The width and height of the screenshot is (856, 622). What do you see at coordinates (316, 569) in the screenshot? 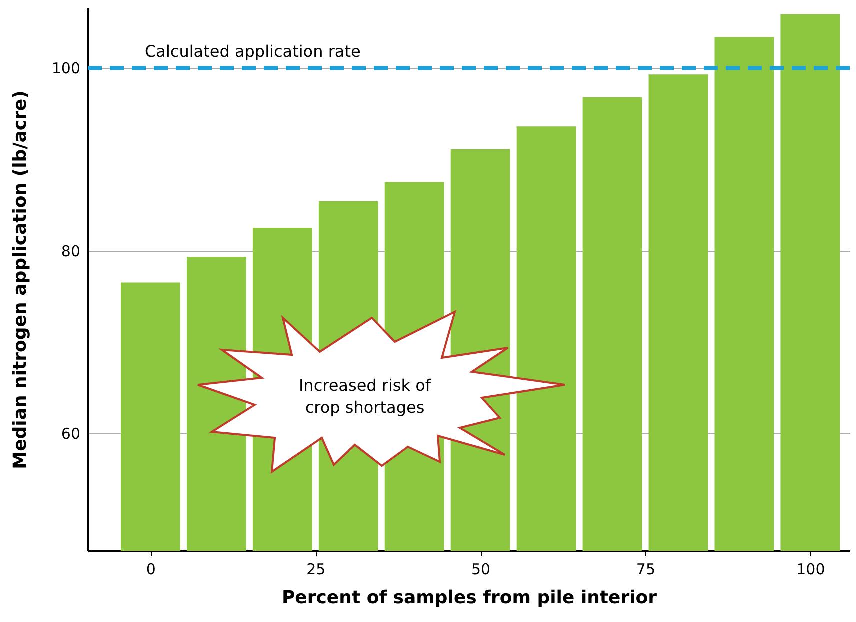
I see `x-tick-label: 25` at bounding box center [316, 569].